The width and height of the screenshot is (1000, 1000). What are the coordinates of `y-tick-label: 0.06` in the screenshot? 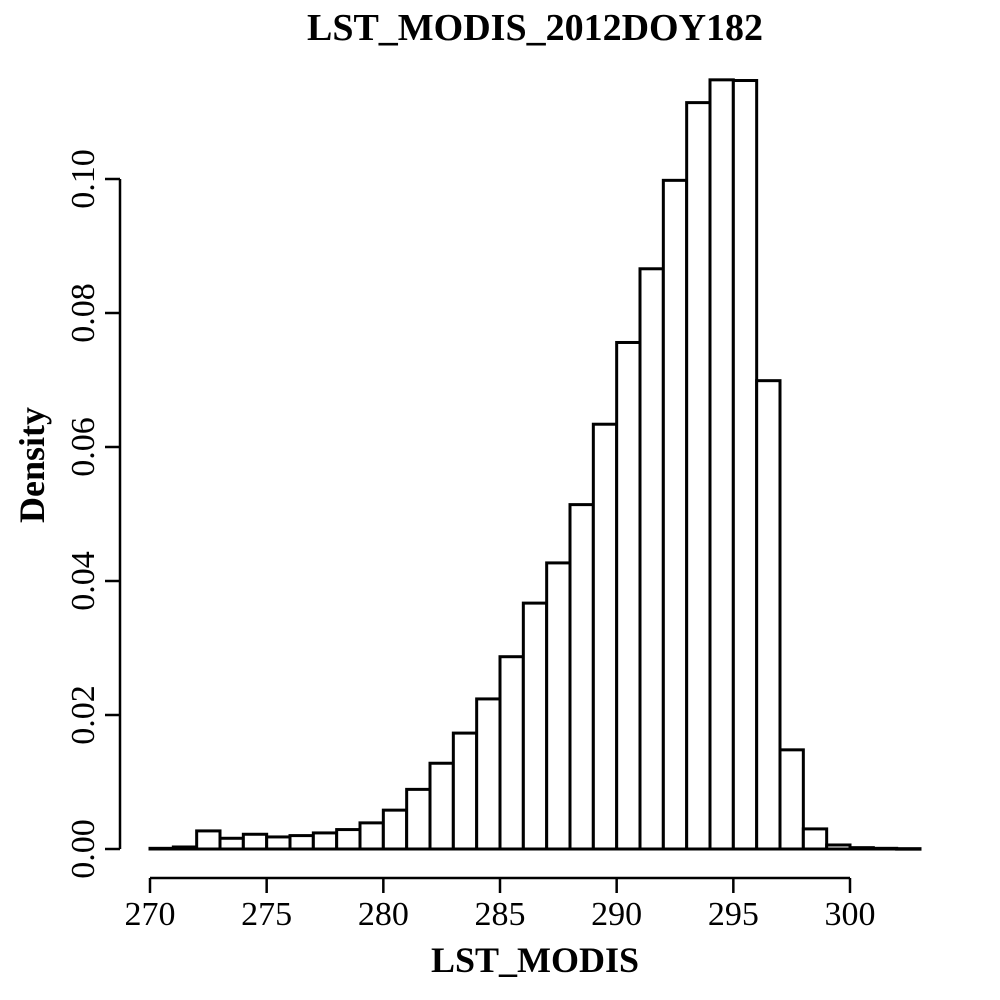 It's located at (83, 447).